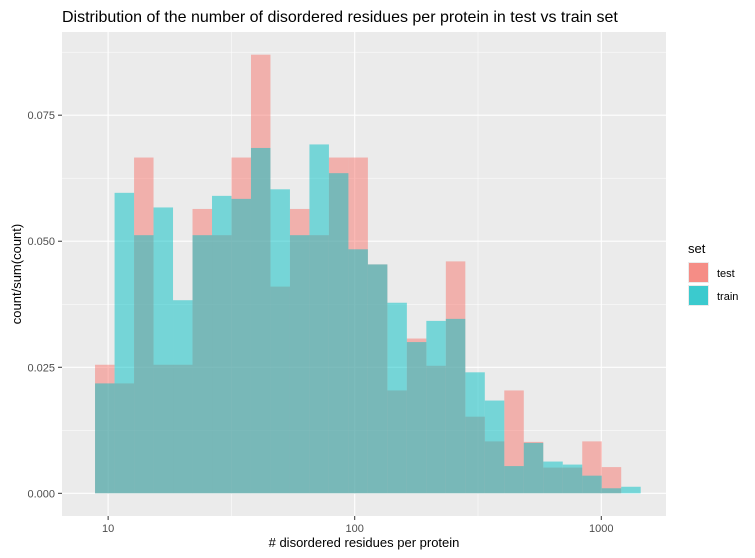 The image size is (755, 558). Describe the element at coordinates (601, 529) in the screenshot. I see `x-tick-label: 1000` at that location.